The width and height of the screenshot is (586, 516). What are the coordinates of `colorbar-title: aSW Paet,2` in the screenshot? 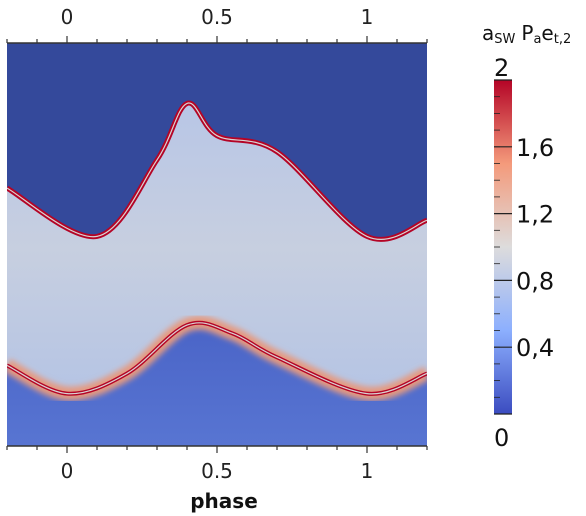 It's located at (526, 34).